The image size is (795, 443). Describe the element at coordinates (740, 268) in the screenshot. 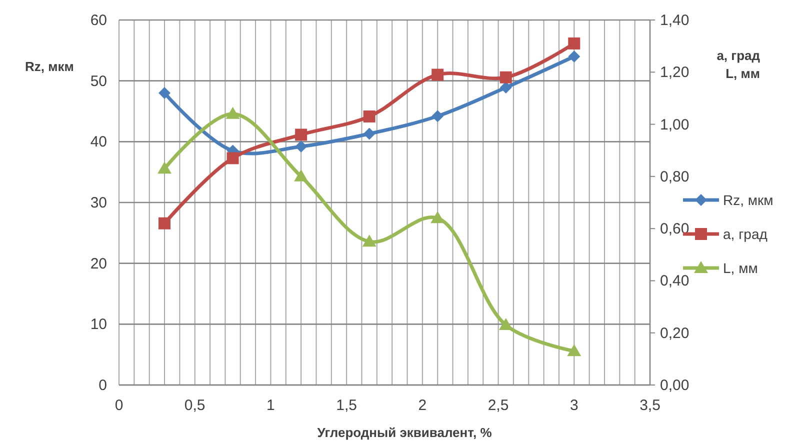

I see `legend-label: L, мм` at that location.